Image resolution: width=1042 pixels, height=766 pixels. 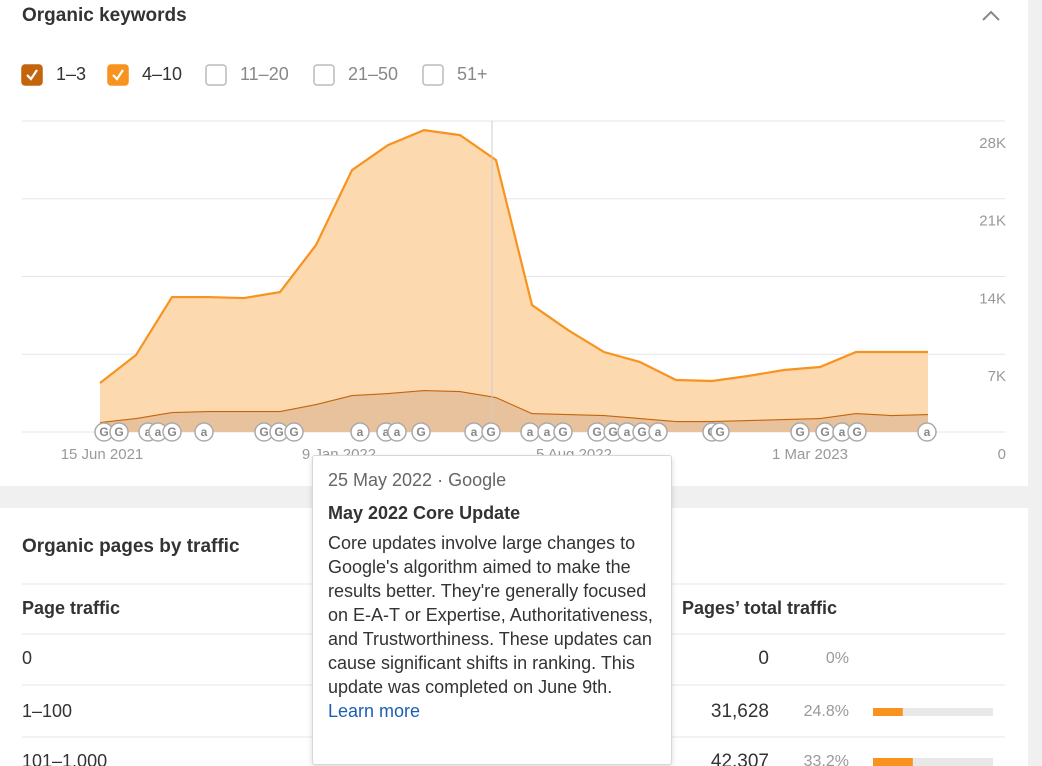 I want to click on filter-checkbox: 51+, so click(x=455, y=75).